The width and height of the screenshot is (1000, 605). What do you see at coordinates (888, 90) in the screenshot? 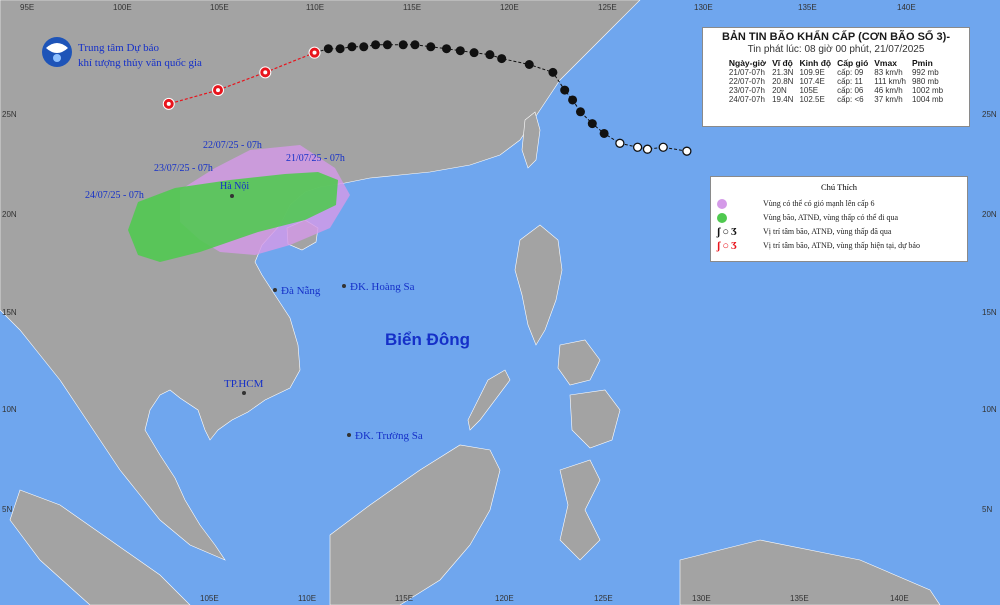
I see `table-cell: 46 km/h` at bounding box center [888, 90].